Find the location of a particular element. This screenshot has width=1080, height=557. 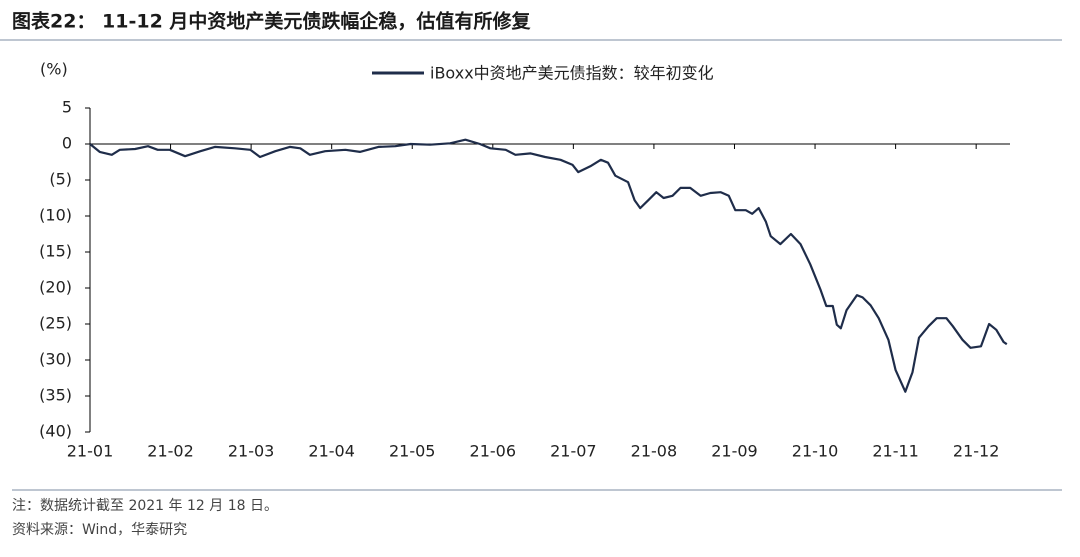

x-tick-label: 21-01 is located at coordinates (90, 451).